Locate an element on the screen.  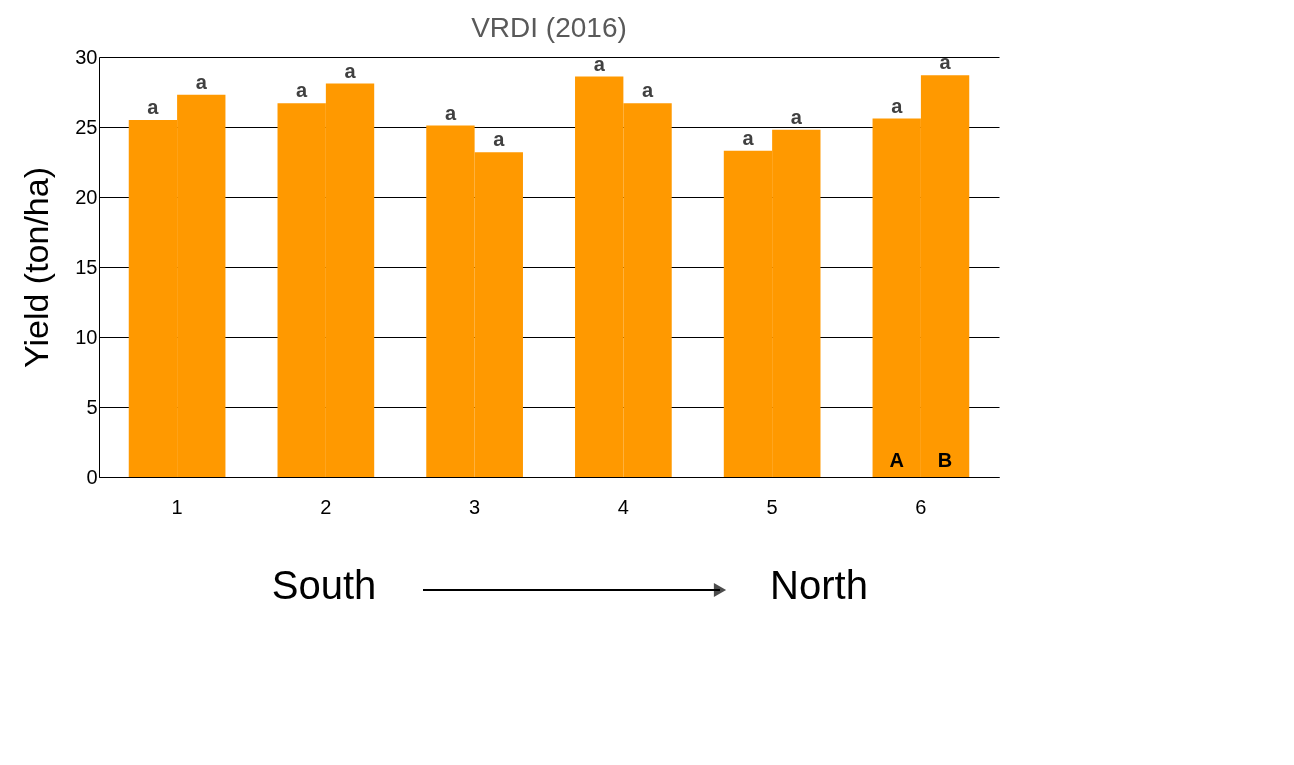
y-tick-label: 5 is located at coordinates (92, 406).